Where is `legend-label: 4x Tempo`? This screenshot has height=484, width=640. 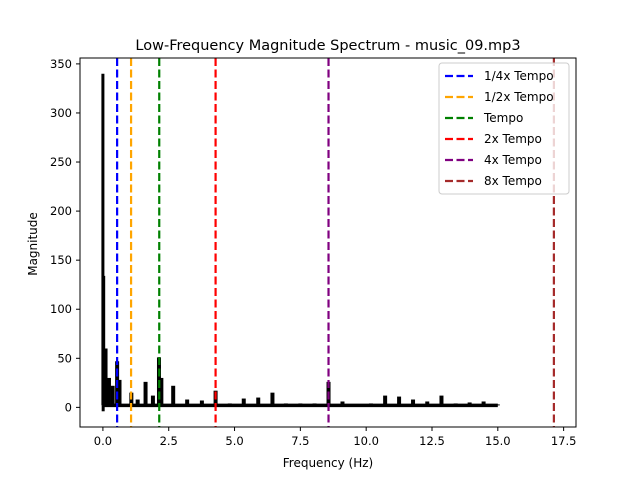
legend-label: 4x Tempo is located at coordinates (513, 160).